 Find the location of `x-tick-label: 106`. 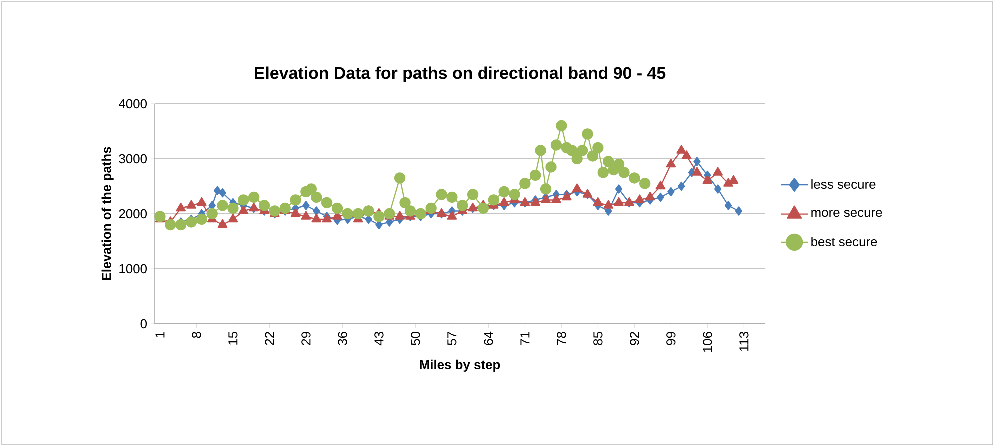

x-tick-label: 106 is located at coordinates (707, 342).